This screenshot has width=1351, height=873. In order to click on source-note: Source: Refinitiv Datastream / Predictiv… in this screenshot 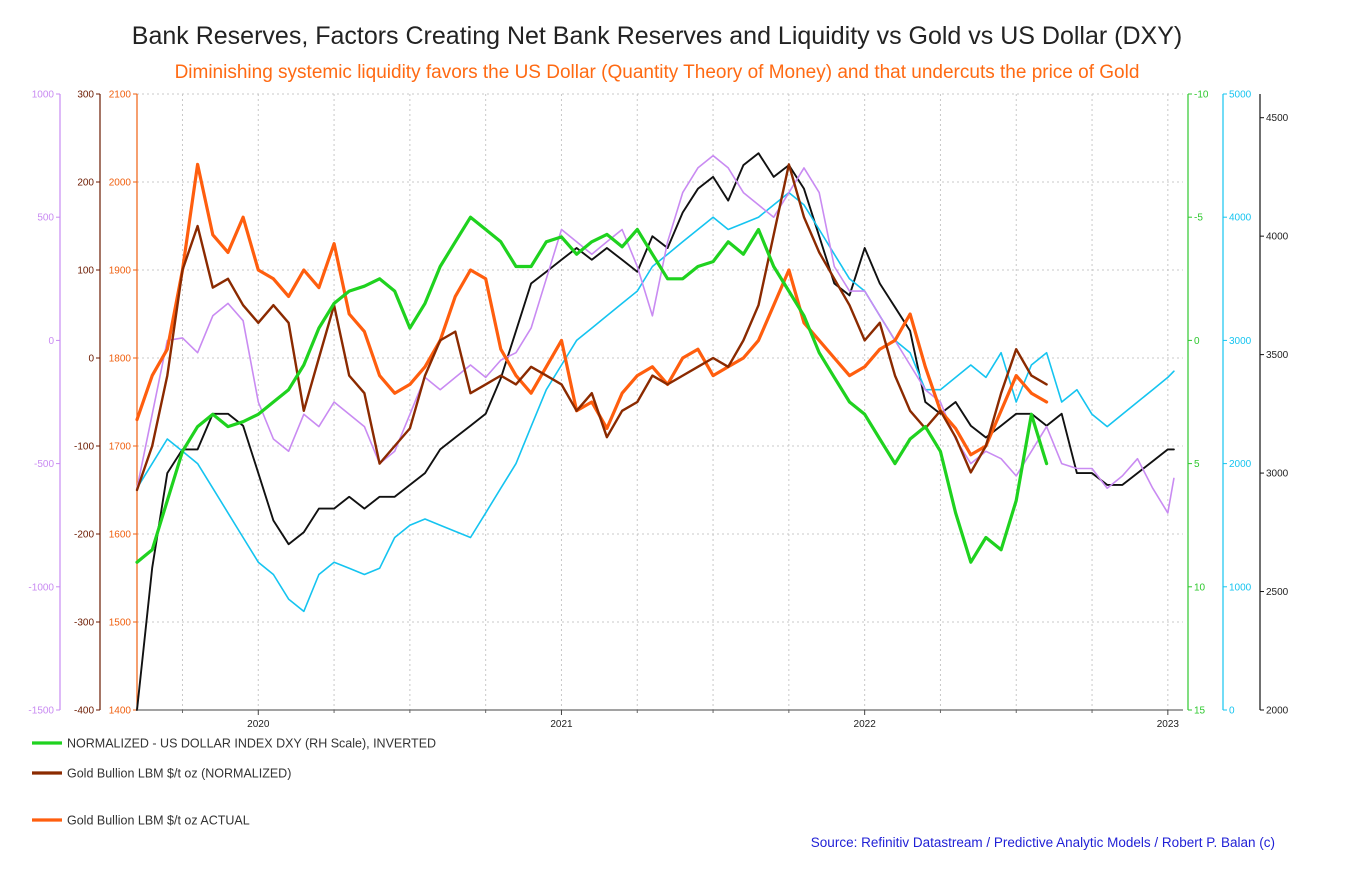, I will do `click(1043, 842)`.